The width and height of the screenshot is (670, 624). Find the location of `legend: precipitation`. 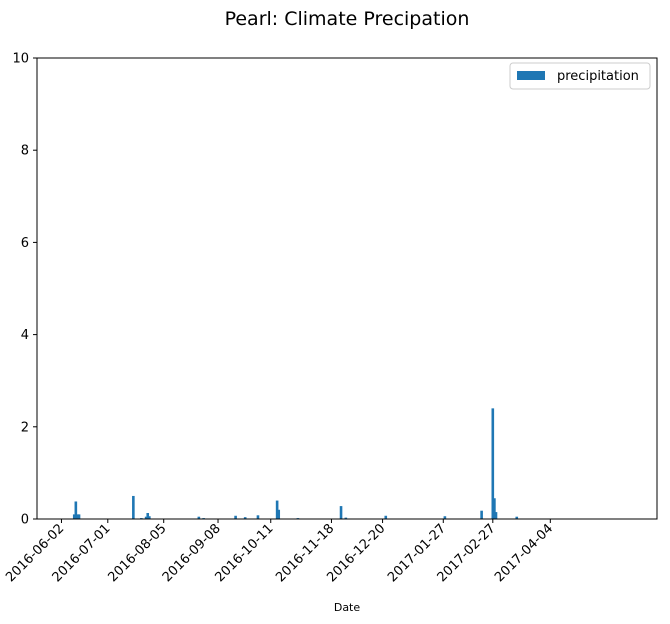

legend: precipitation is located at coordinates (580, 76).